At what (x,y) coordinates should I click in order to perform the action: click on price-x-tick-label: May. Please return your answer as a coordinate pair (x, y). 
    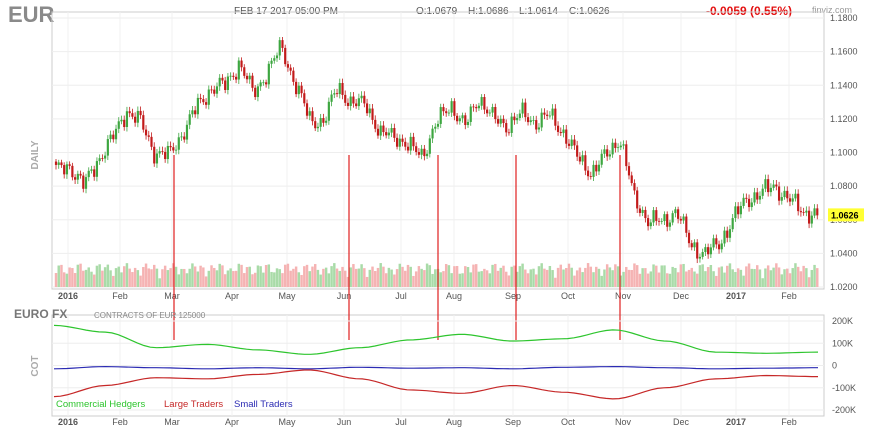
    Looking at the image, I should click on (287, 296).